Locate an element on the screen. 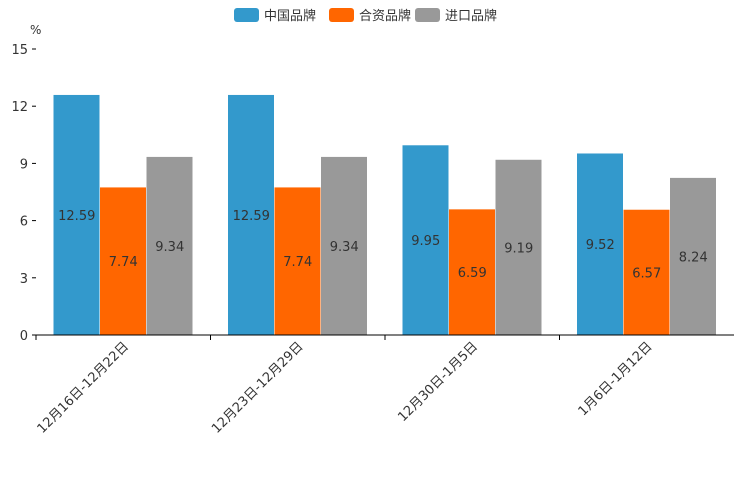 The height and width of the screenshot is (500, 744). bar-value-label: 8.24 is located at coordinates (693, 257).